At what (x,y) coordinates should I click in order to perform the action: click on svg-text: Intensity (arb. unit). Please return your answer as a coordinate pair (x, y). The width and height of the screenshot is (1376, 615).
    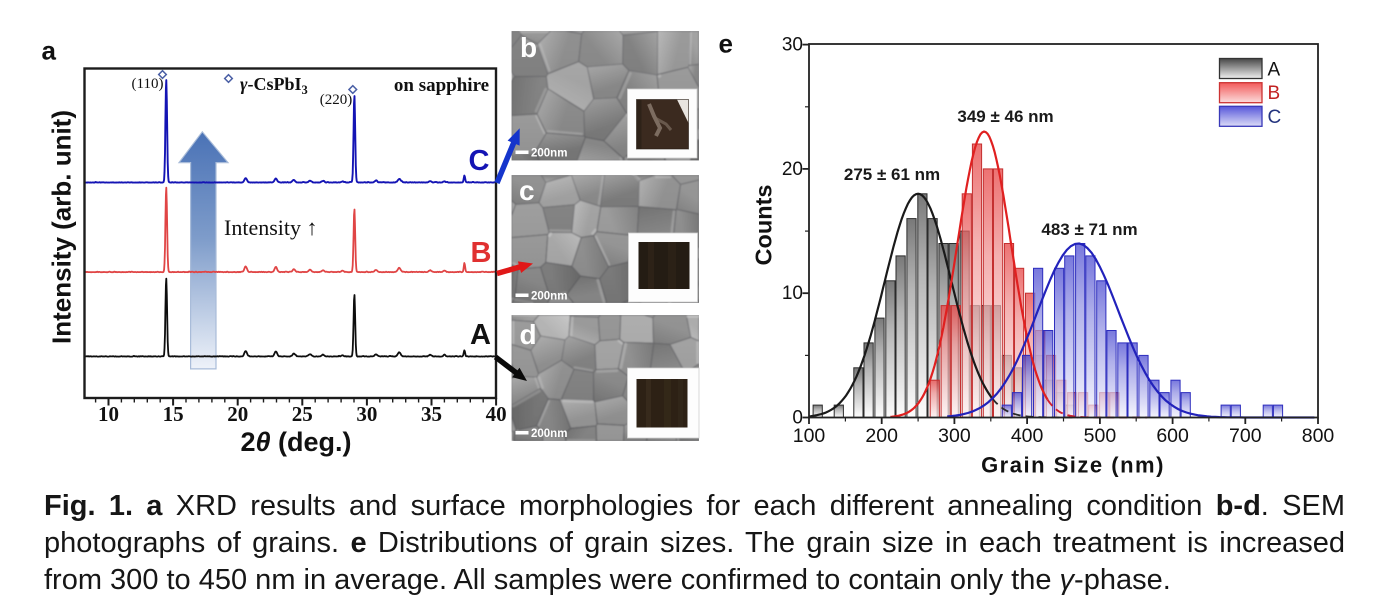
    Looking at the image, I should click on (62, 227).